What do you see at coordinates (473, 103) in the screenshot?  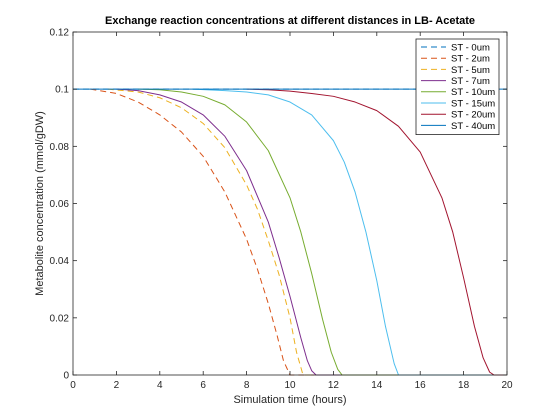 I see `legend-label: ST - 15um` at bounding box center [473, 103].